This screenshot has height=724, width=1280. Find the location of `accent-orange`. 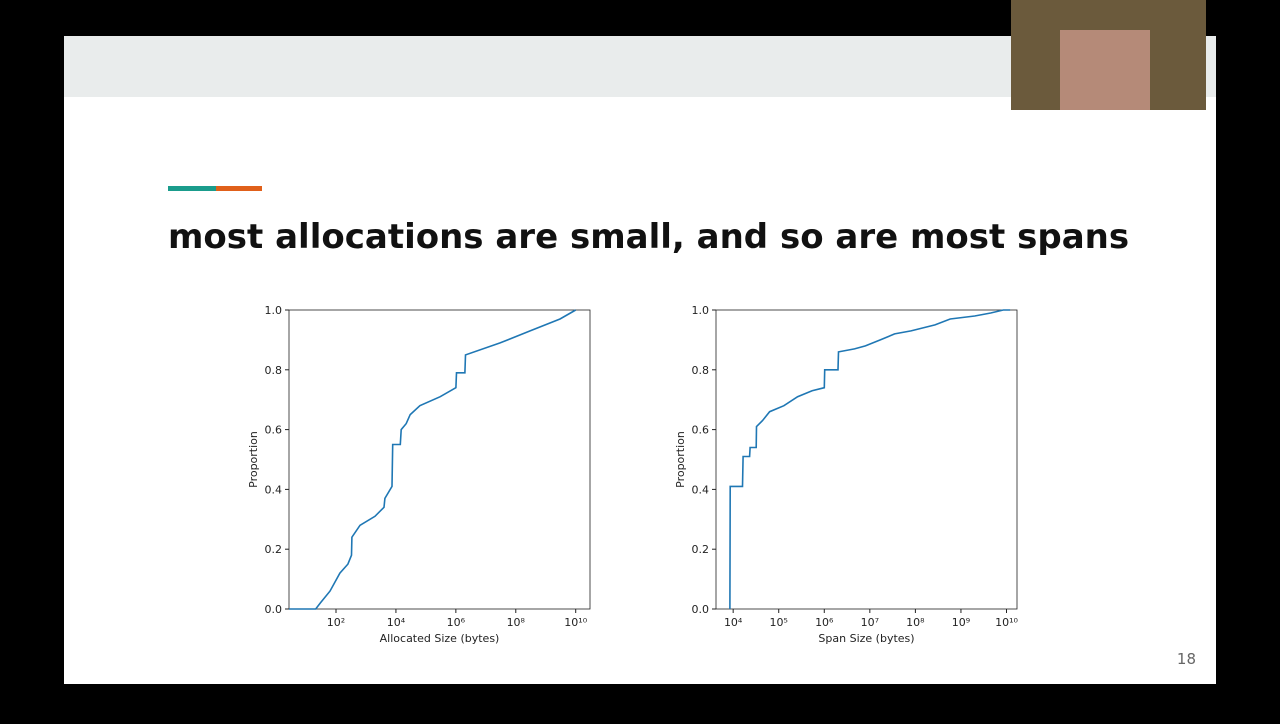

accent-orange is located at coordinates (239, 188).